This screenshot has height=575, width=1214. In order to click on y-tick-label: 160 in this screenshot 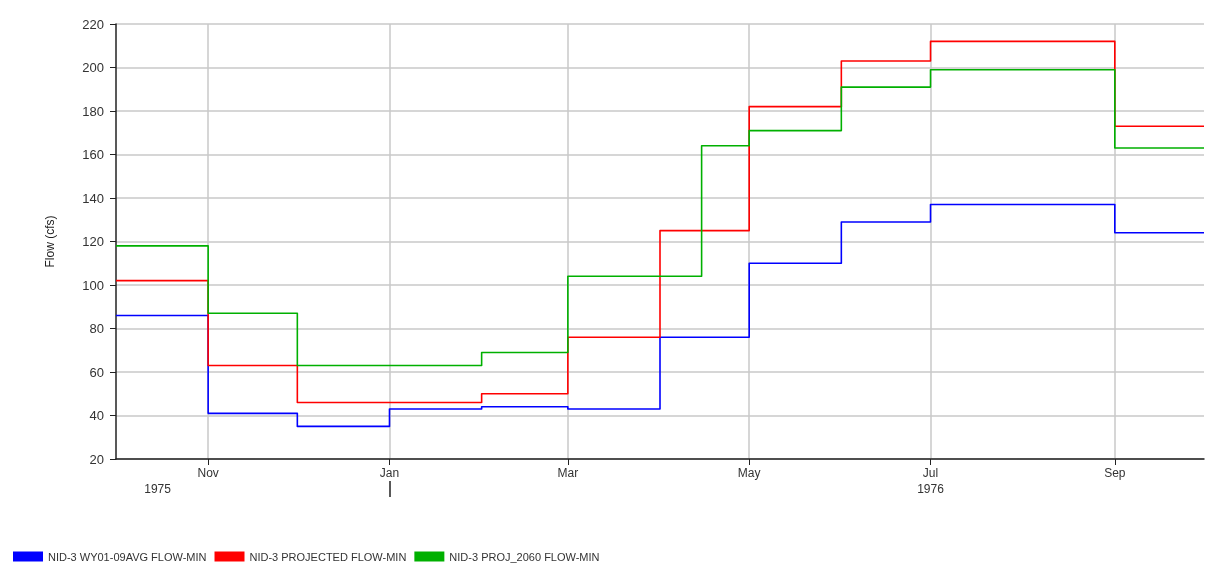, I will do `click(93, 154)`.